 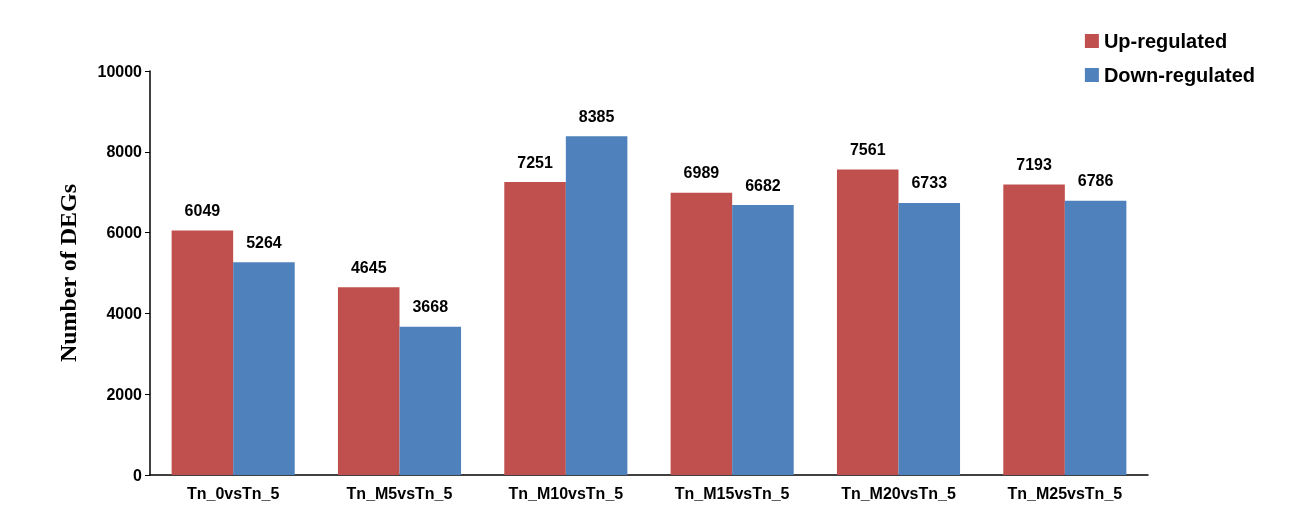 What do you see at coordinates (202, 211) in the screenshot?
I see `data-label: 6049` at bounding box center [202, 211].